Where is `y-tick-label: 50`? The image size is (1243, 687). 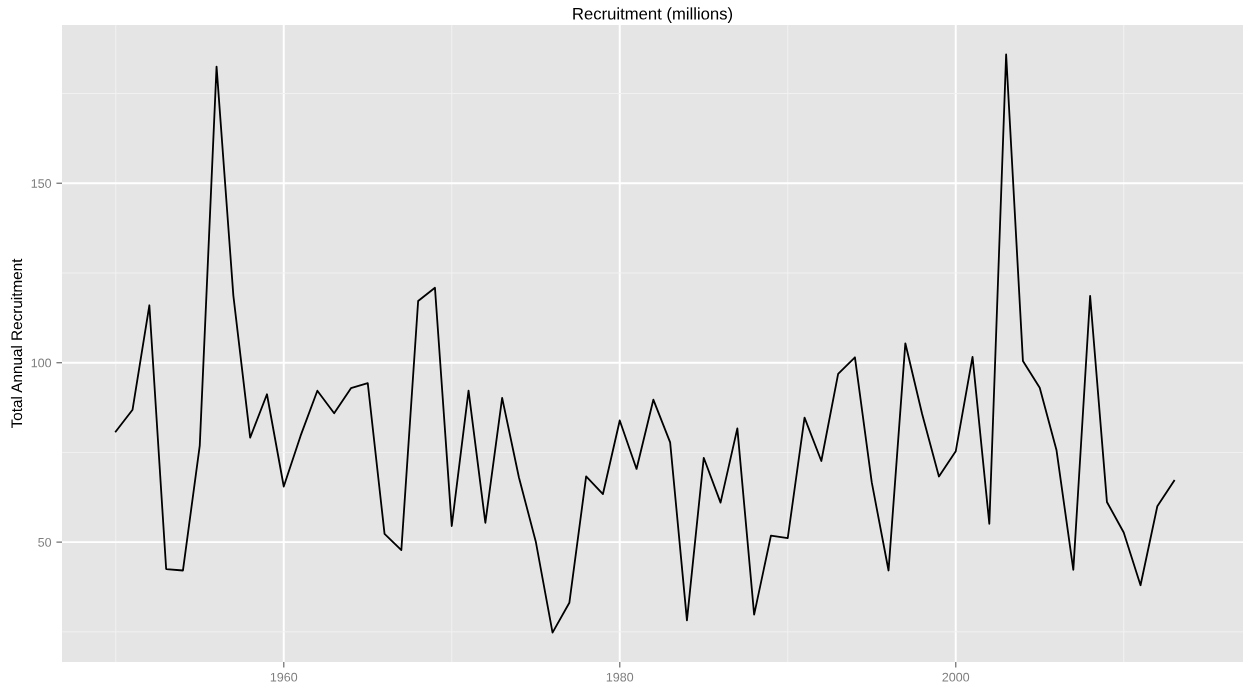 y-tick-label: 50 is located at coordinates (45, 542).